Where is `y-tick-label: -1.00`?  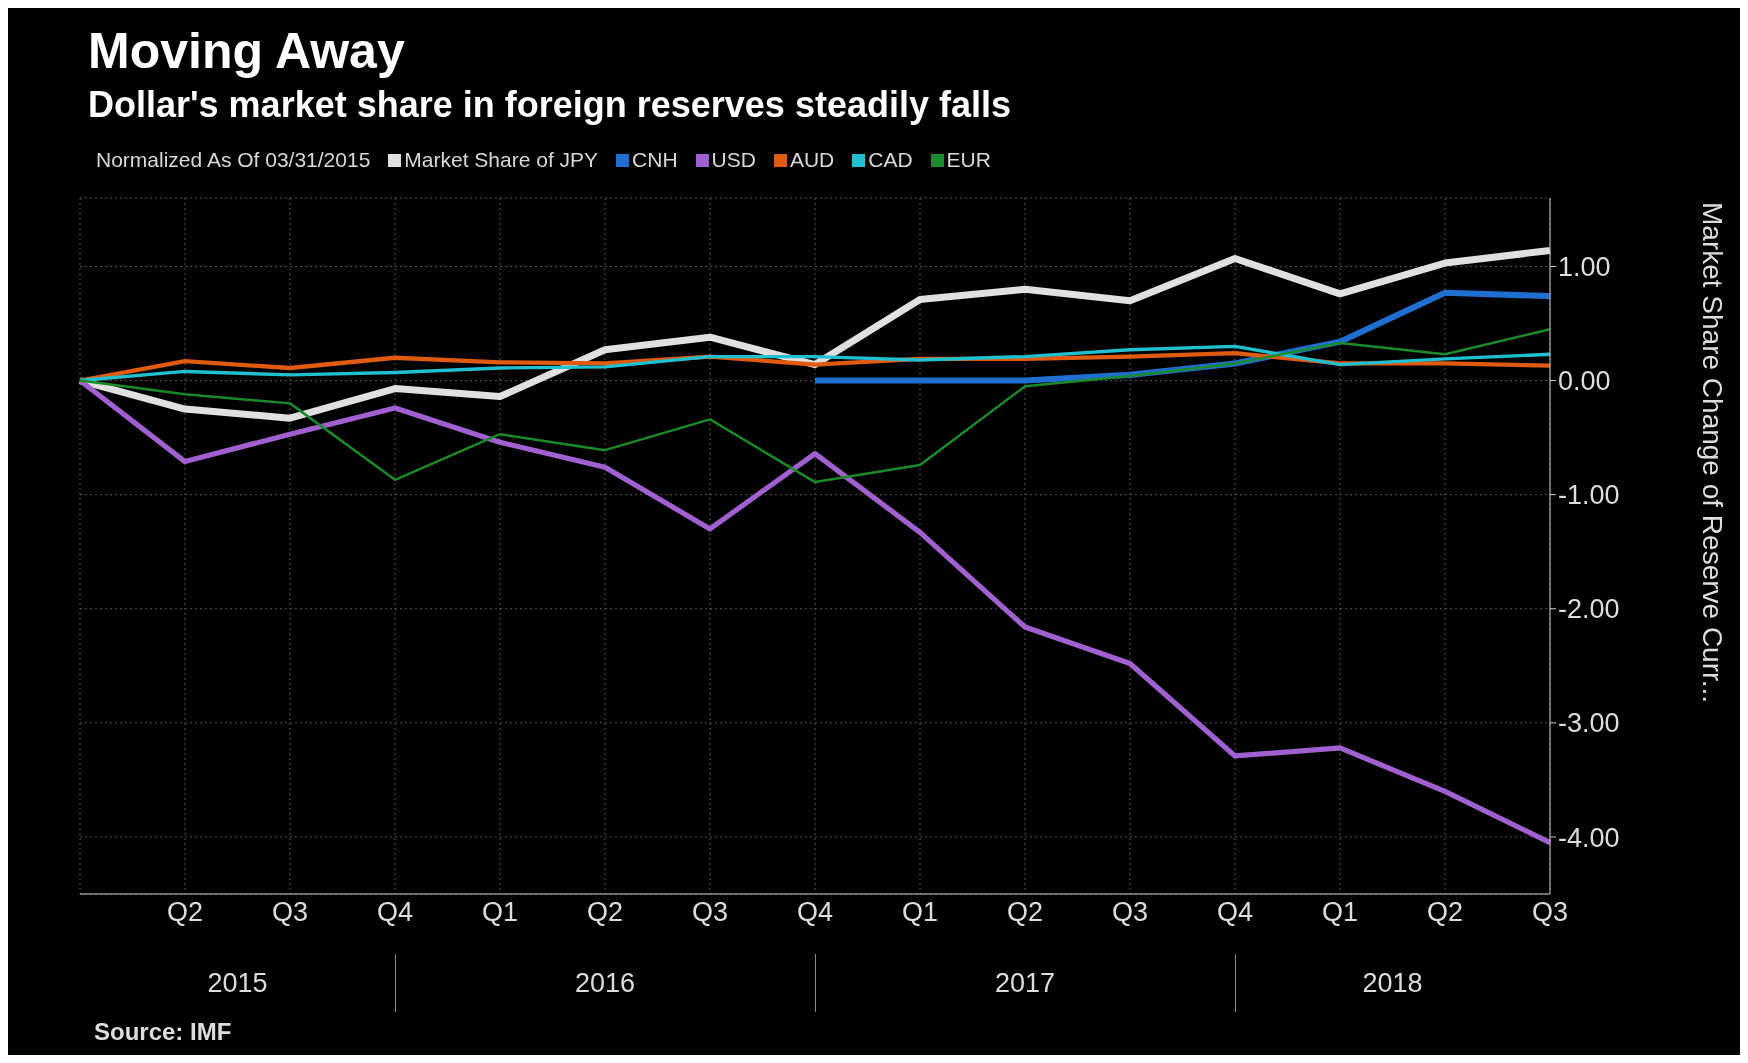
y-tick-label: -1.00 is located at coordinates (1589, 495).